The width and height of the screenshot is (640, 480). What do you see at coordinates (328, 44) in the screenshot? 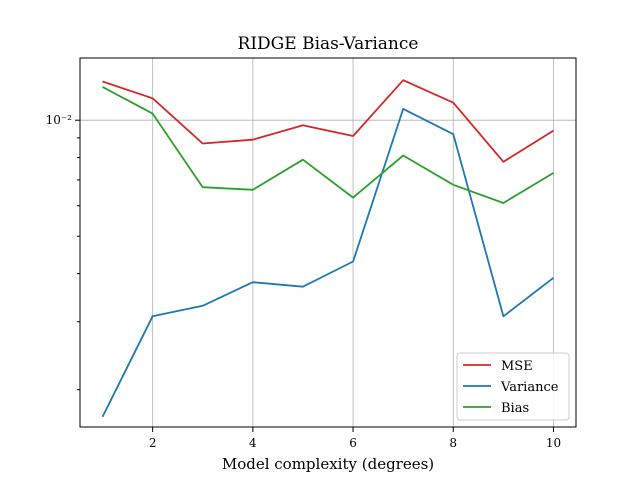
I see `chart-title: RIDGE Bias-Variance` at bounding box center [328, 44].